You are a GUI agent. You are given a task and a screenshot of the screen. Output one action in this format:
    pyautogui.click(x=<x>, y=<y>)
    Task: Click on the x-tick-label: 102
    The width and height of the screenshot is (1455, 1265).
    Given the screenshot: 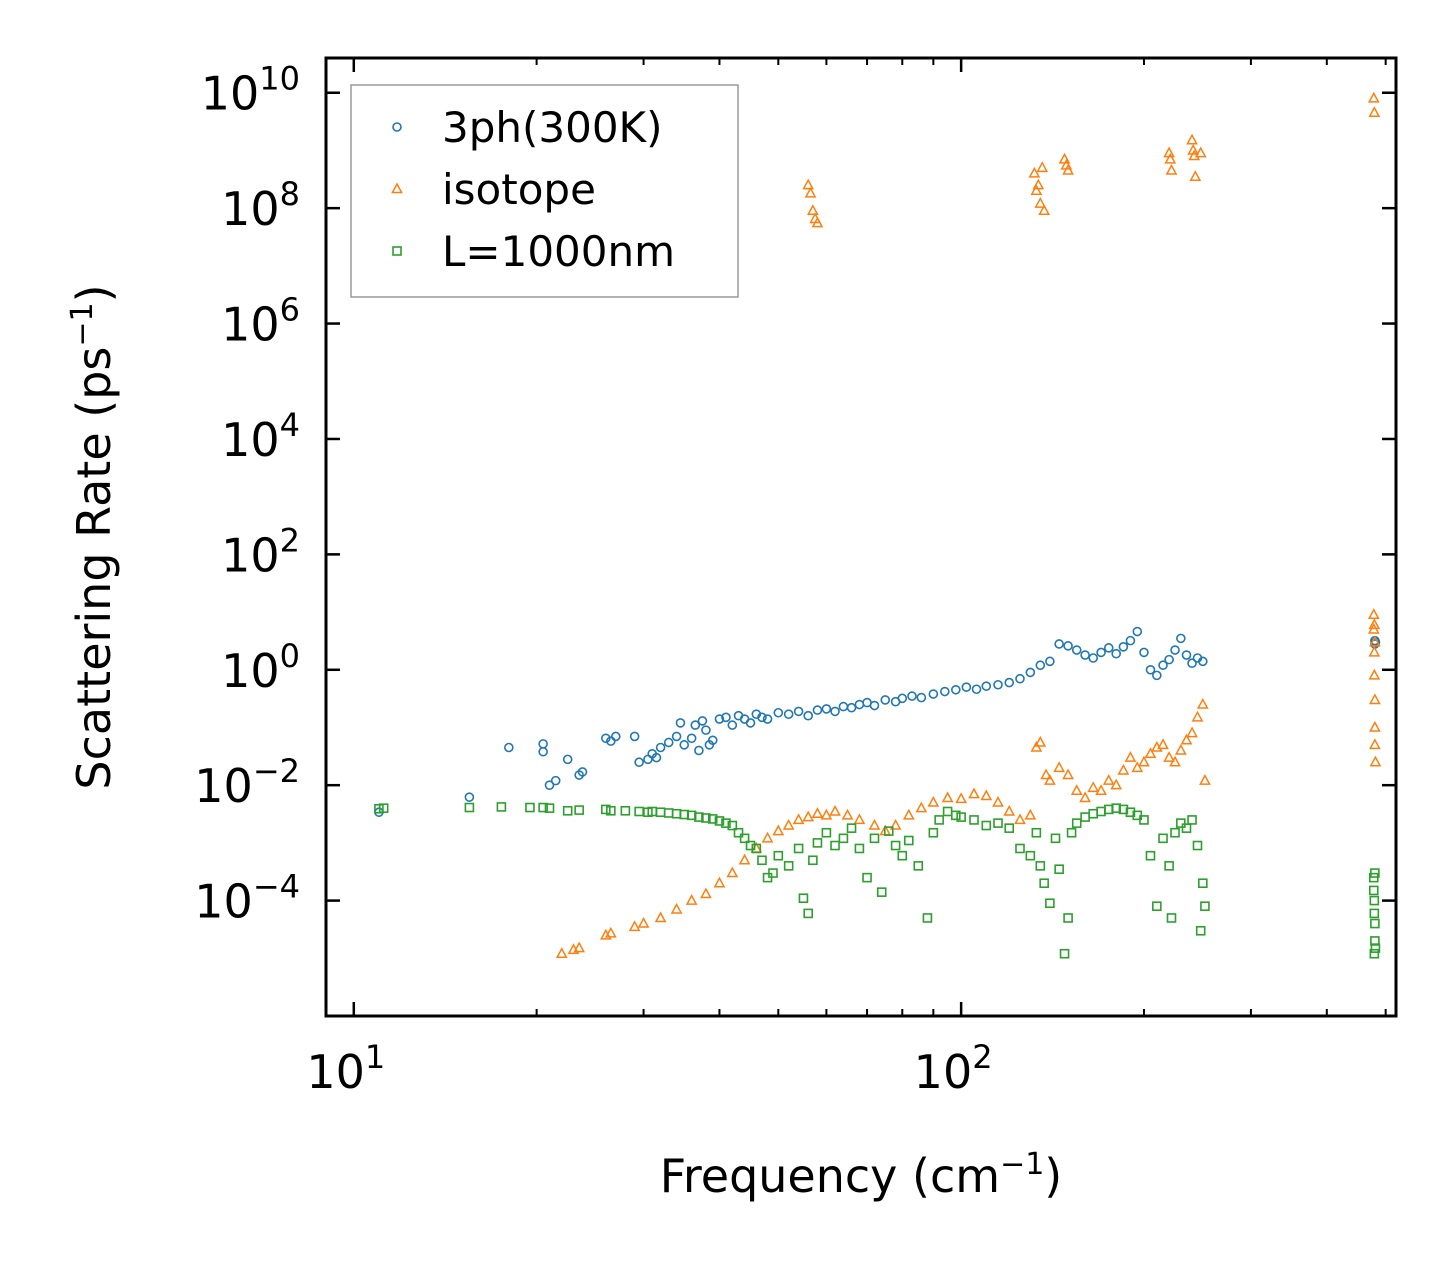 What is the action you would take?
    pyautogui.click(x=953, y=1068)
    